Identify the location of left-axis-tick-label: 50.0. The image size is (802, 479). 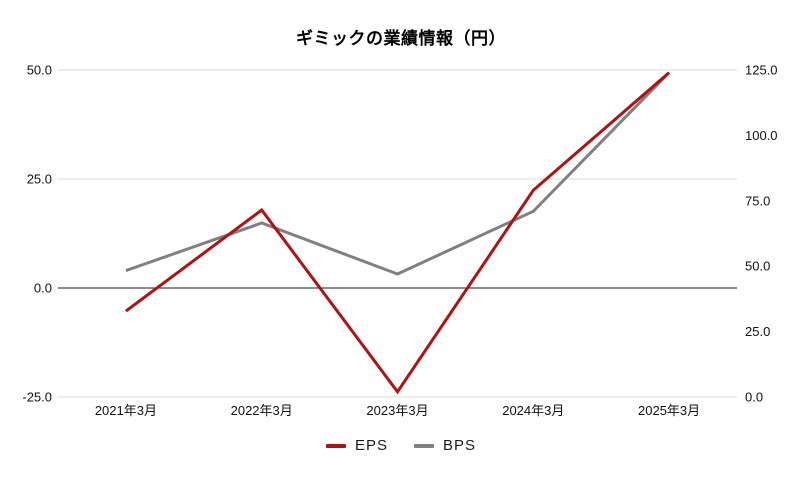
(39, 70).